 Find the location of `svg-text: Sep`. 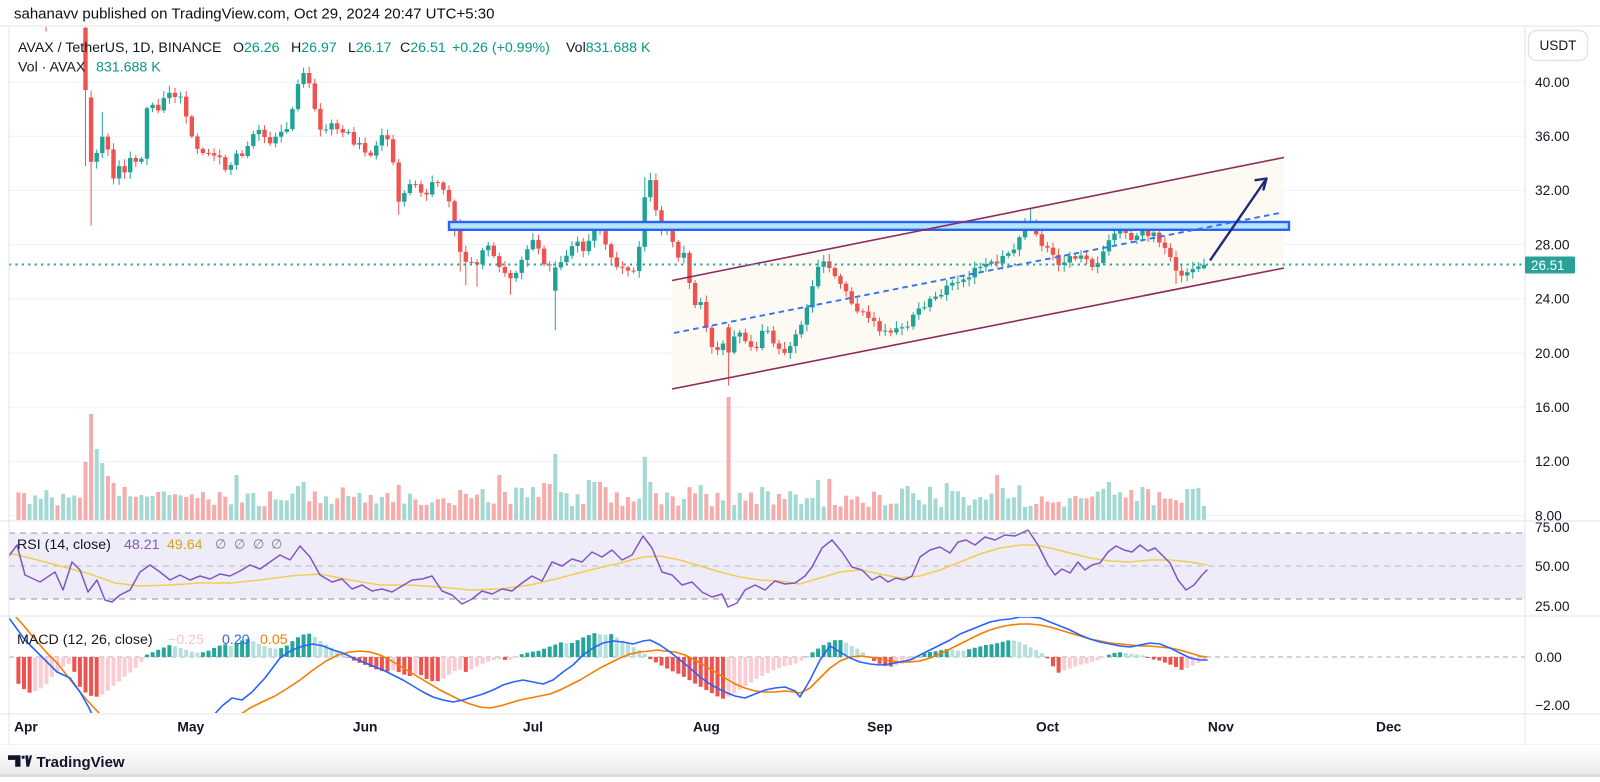

svg-text: Sep is located at coordinates (879, 727).